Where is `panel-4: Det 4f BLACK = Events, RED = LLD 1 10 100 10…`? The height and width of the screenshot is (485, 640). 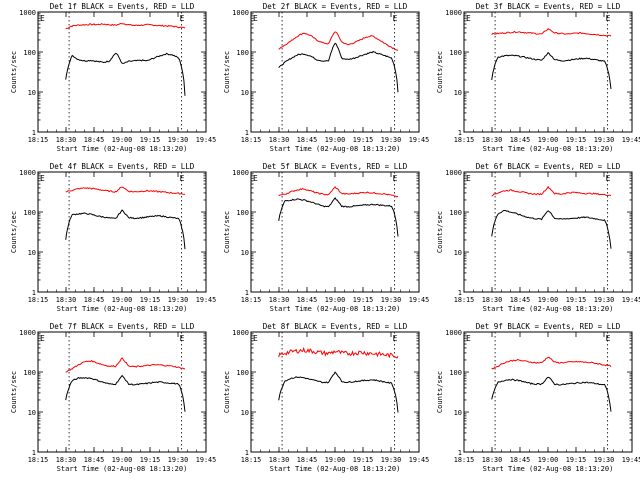 panel-4: Det 4f BLACK = Events, RED = LLD 1 10 100 10… is located at coordinates (113, 237).